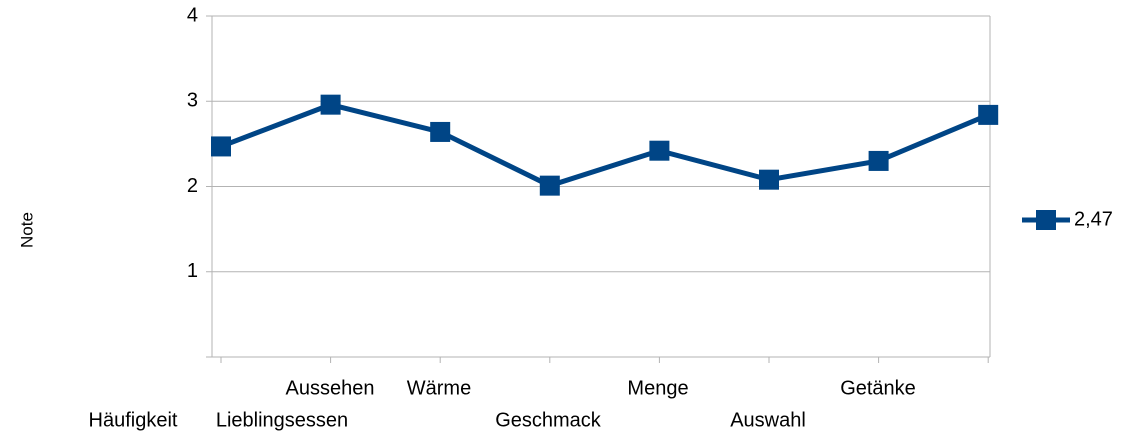 The width and height of the screenshot is (1143, 438). What do you see at coordinates (330, 388) in the screenshot?
I see `x-tick-label: Aussehen` at bounding box center [330, 388].